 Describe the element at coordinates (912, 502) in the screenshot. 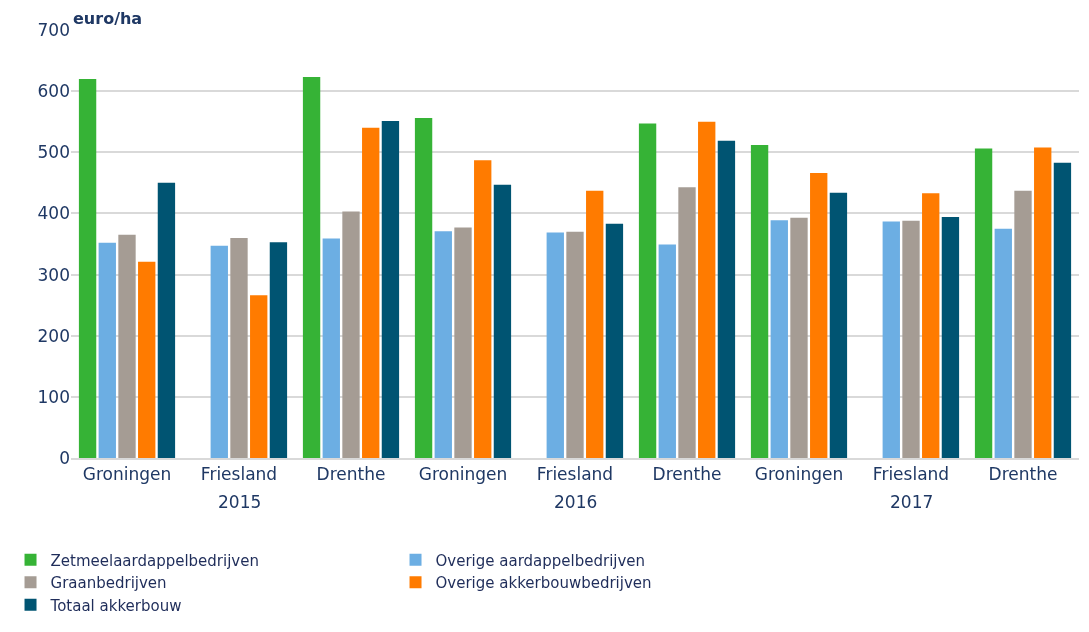

I see `text: 2017` at that location.